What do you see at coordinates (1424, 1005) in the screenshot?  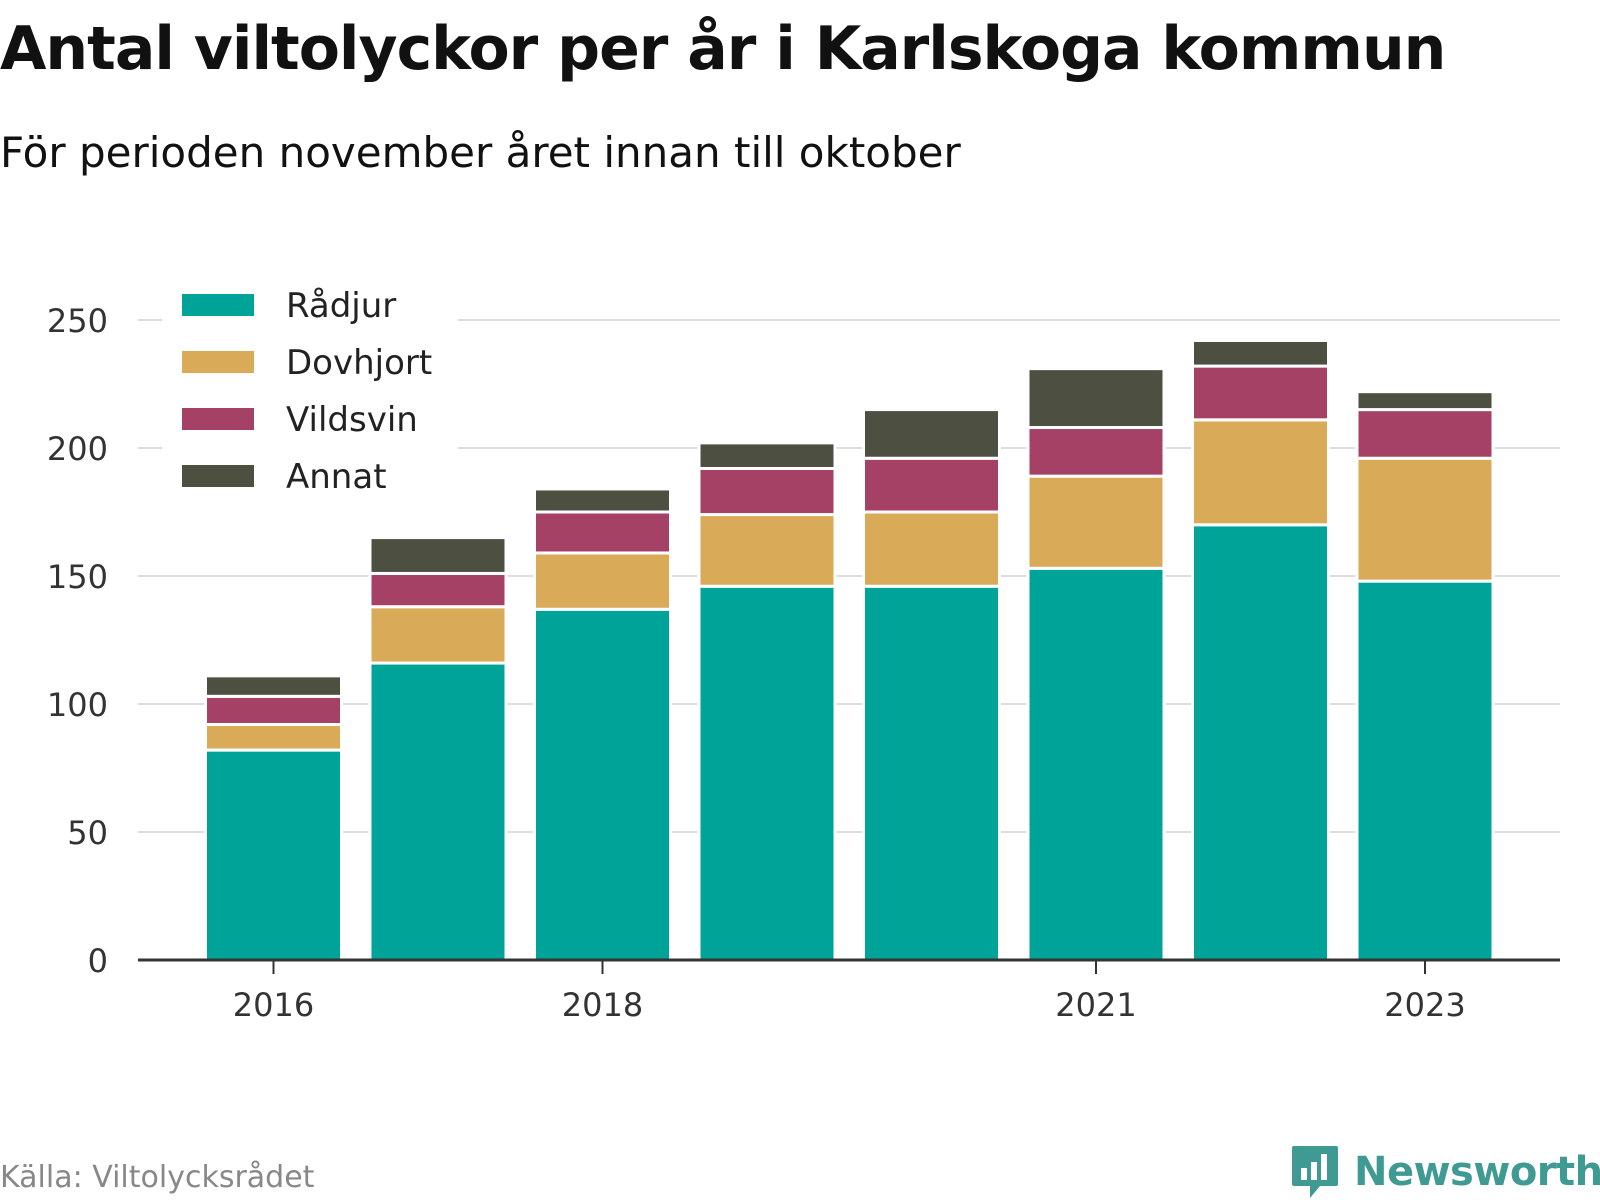 I see `x-tick-label: 2023` at bounding box center [1424, 1005].